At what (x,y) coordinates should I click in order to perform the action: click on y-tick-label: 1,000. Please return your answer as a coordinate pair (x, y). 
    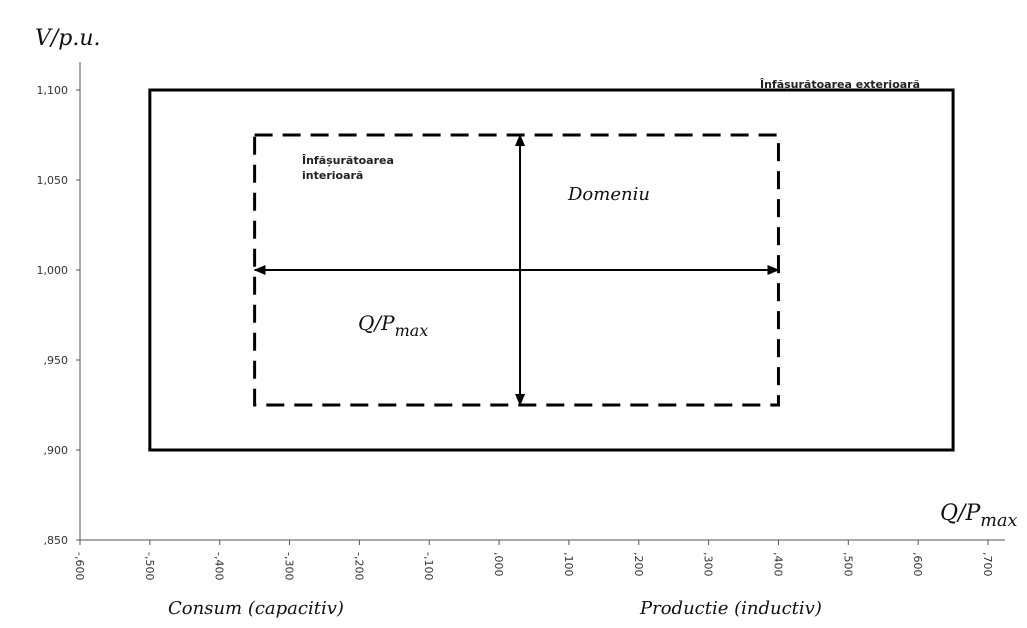
    Looking at the image, I should click on (53, 270).